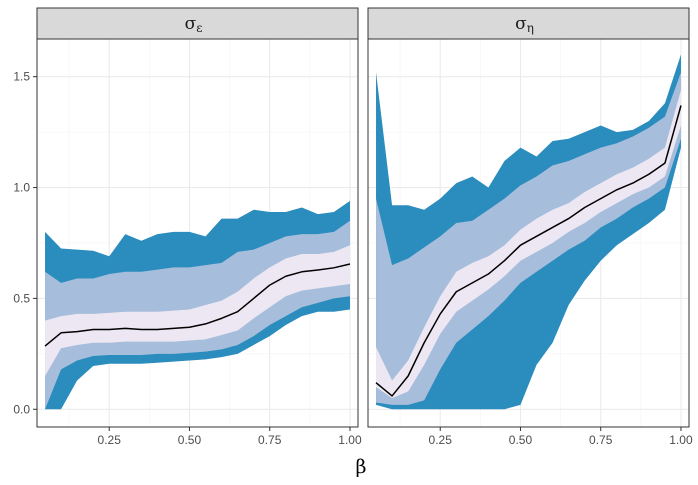  What do you see at coordinates (530, 28) in the screenshot?
I see `strip-title-subscript: η` at bounding box center [530, 28].